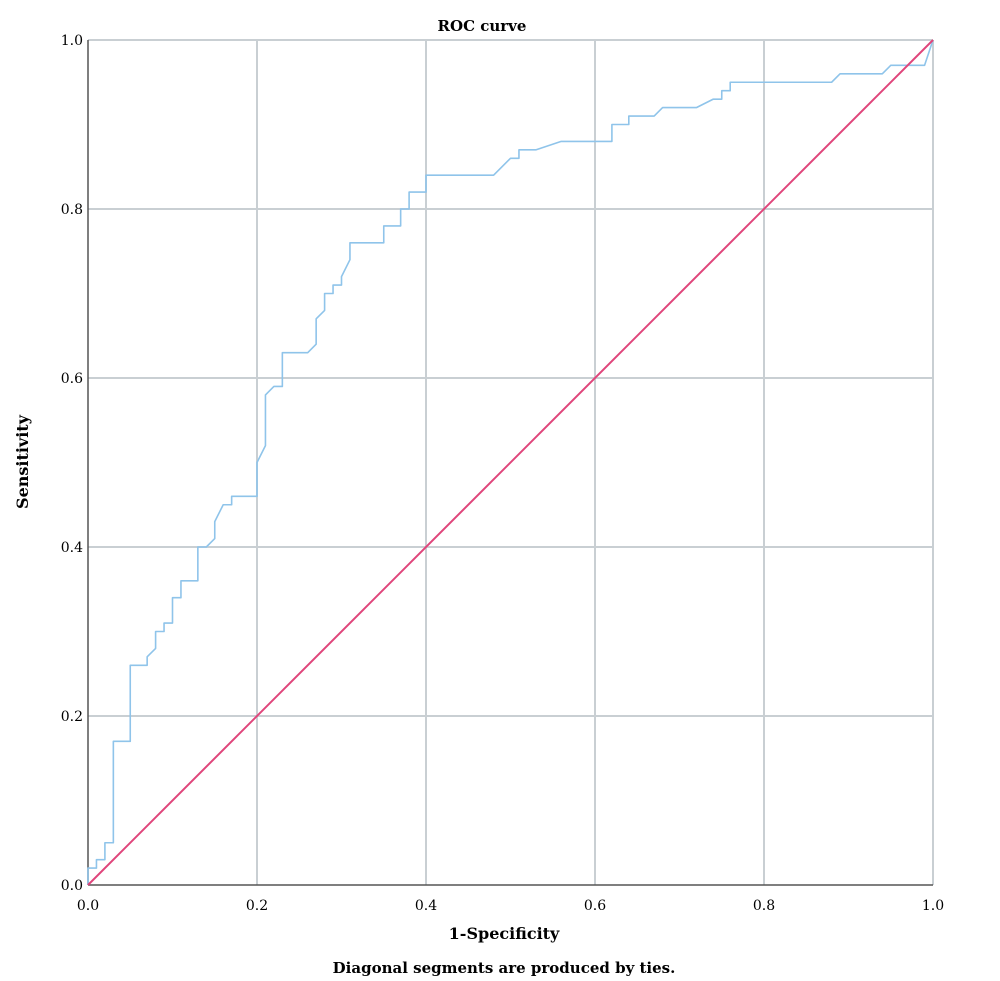 The height and width of the screenshot is (981, 1000). Describe the element at coordinates (72, 379) in the screenshot. I see `y-tick-label-3: 0.6` at that location.